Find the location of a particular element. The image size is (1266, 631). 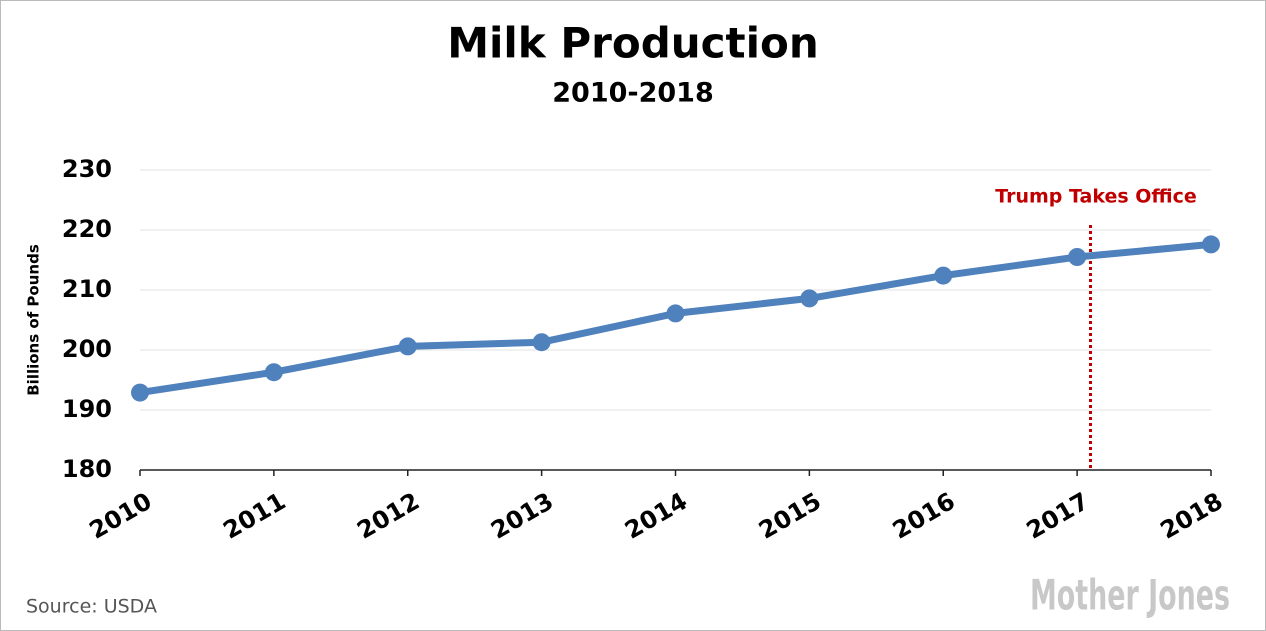

y-tick-label: 190 is located at coordinates (87, 409).